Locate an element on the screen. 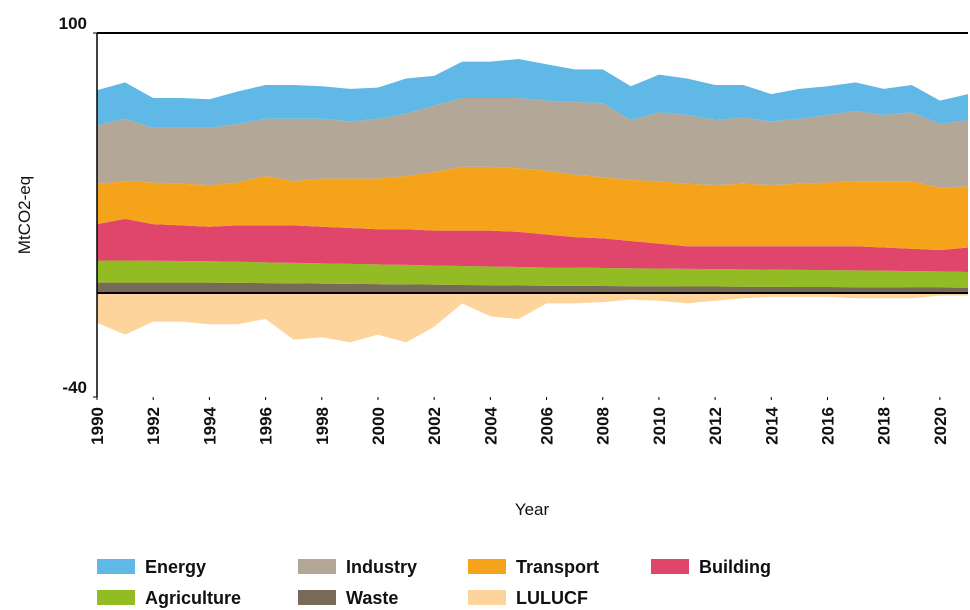 This screenshot has width=970, height=610. x-tick-label: 2012 is located at coordinates (715, 426).